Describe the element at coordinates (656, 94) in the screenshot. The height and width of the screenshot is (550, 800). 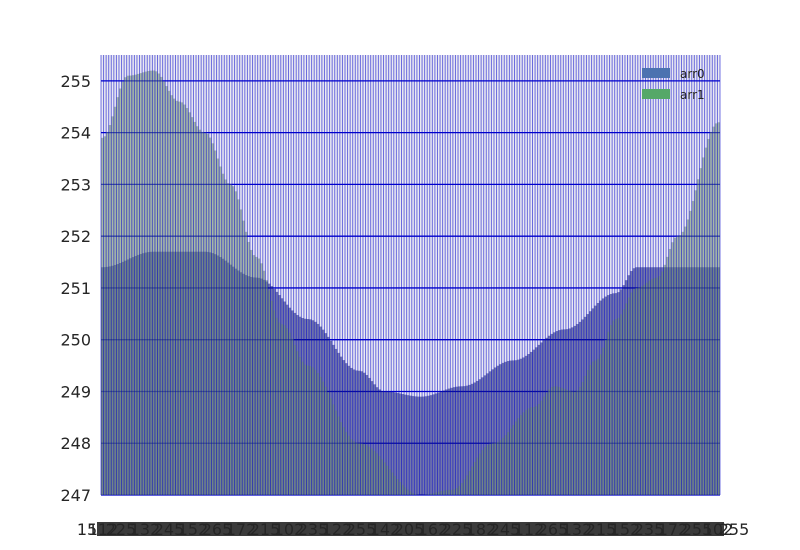
I see `legend-swatch-arr1` at that location.